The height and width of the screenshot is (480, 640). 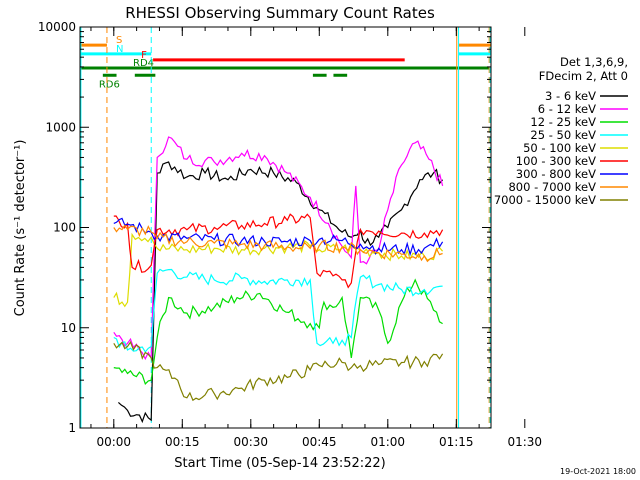 I want to click on y-tick-label-1: 1, so click(x=72, y=428).